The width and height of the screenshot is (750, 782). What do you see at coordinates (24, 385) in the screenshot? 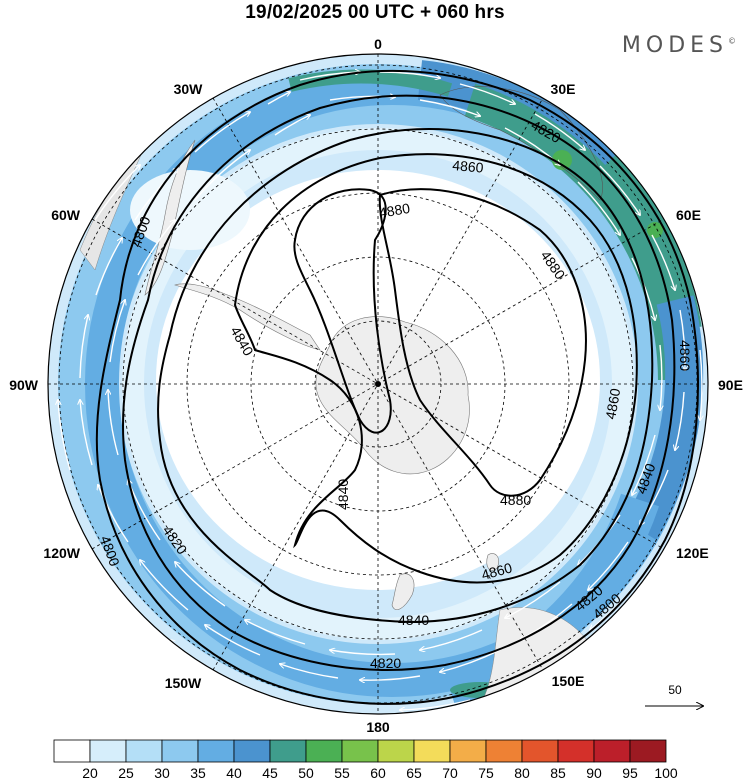
I see `lon-label-90w: 90W` at bounding box center [24, 385].